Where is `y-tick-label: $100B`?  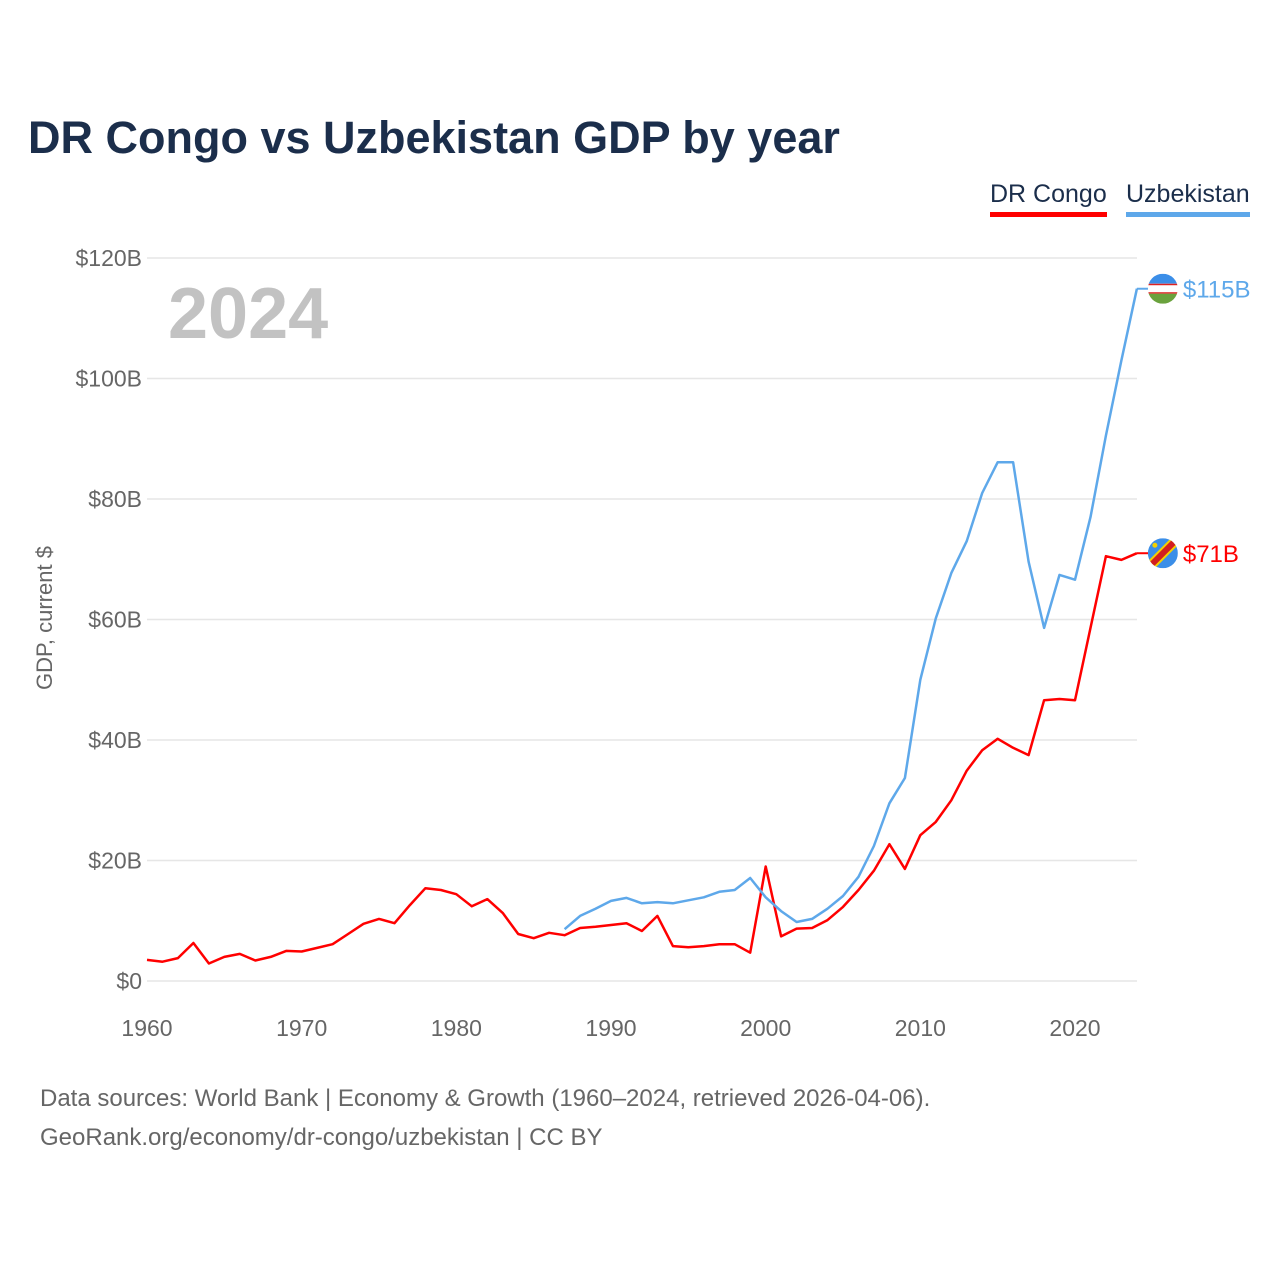 y-tick-label: $100B is located at coordinates (108, 379).